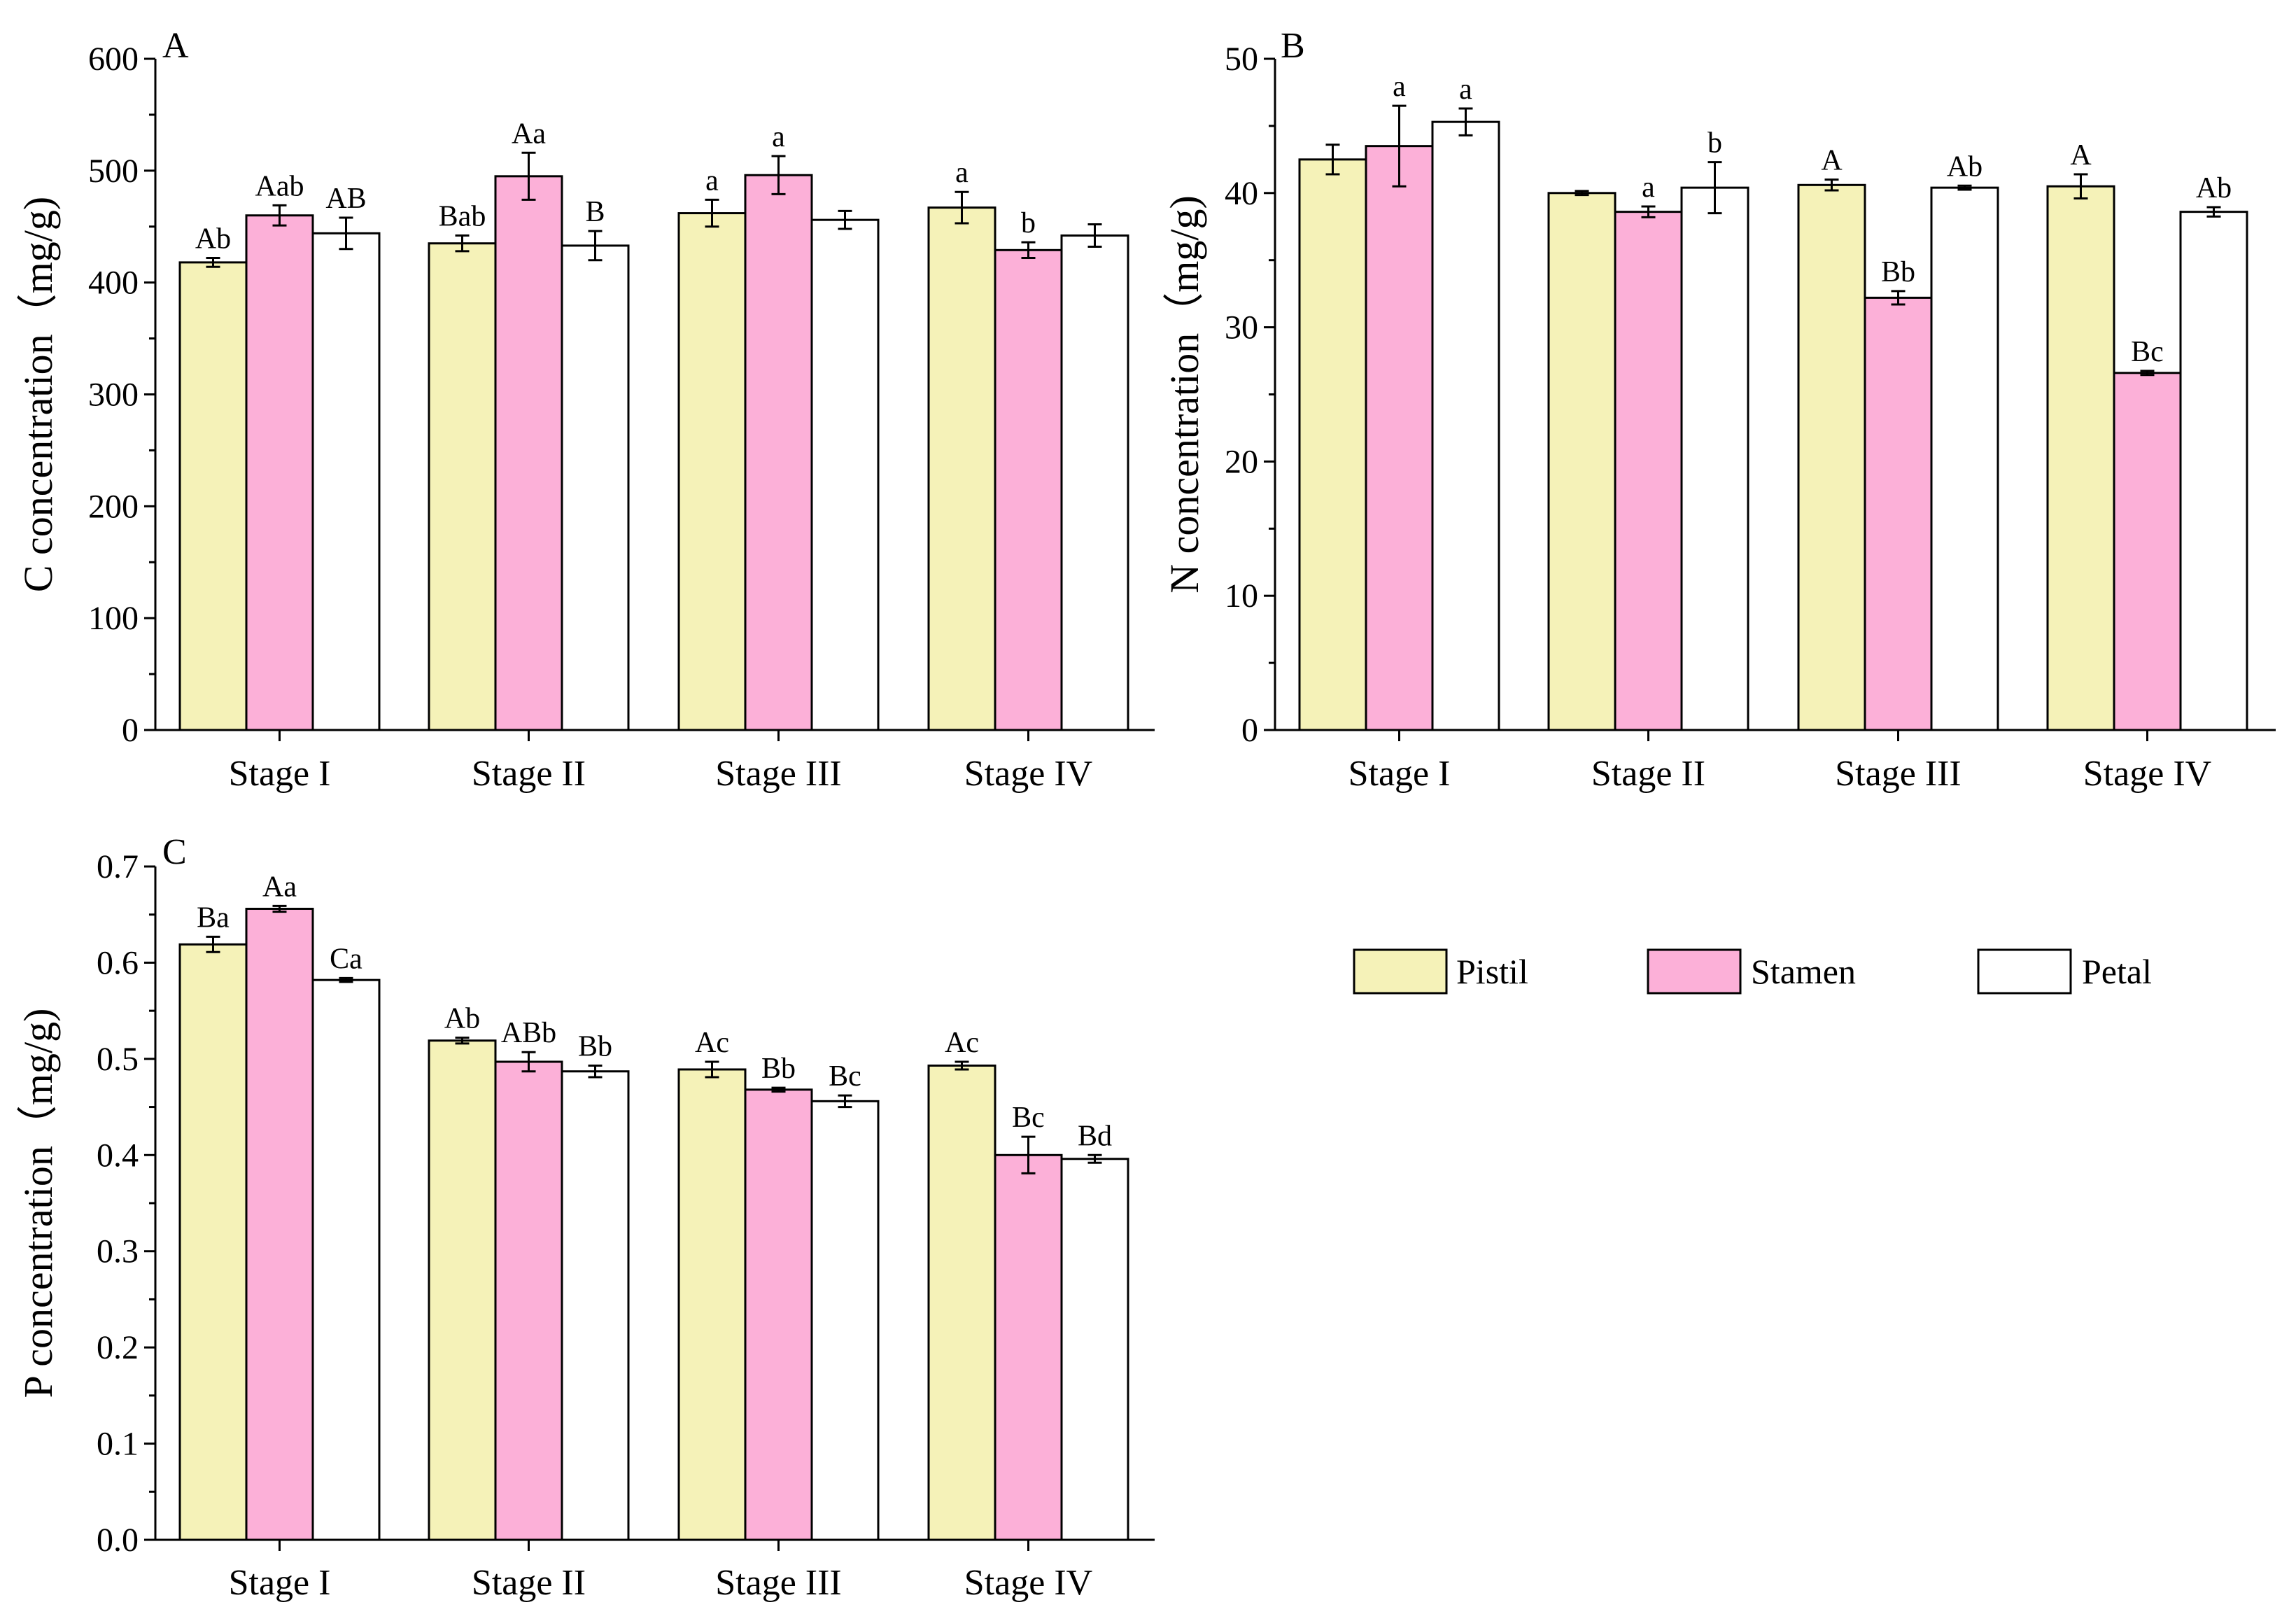 This screenshot has width=2296, height=1614. I want to click on panel-c-significance-label: ABb, so click(528, 1033).